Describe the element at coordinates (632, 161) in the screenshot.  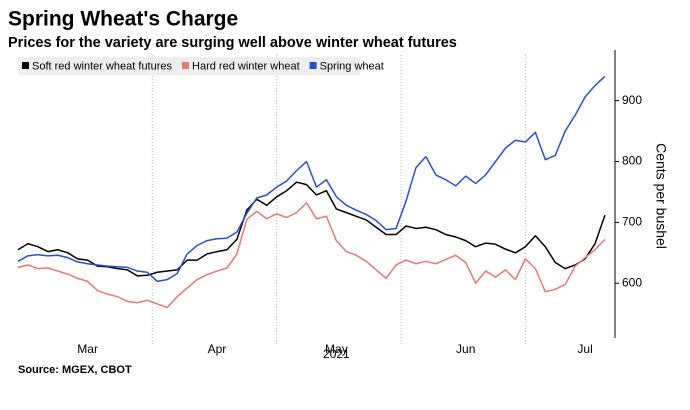
I see `y-tick-label: 800` at that location.